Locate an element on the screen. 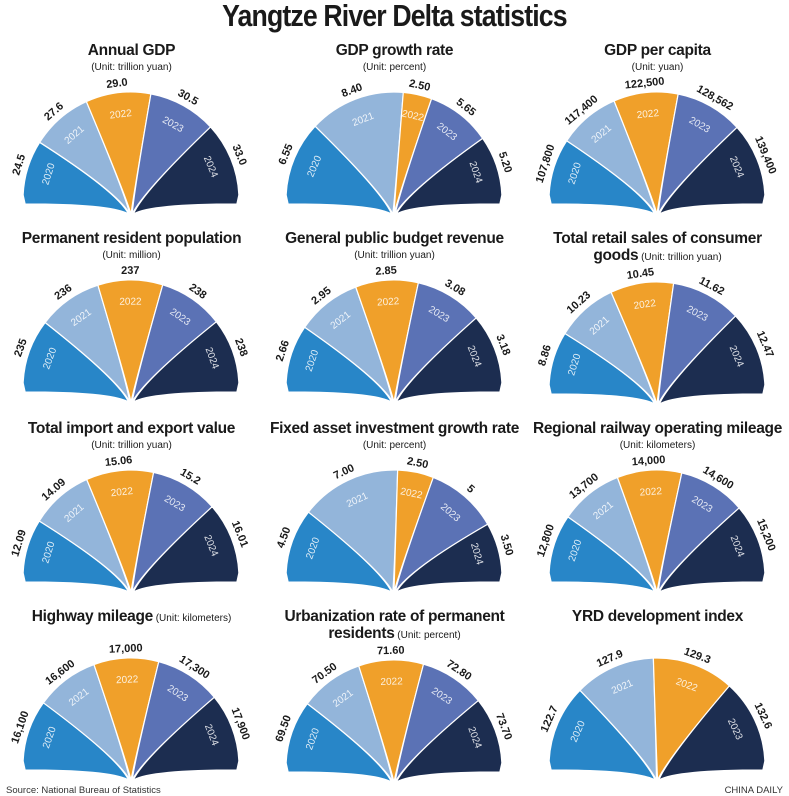  value-label: 2.85 is located at coordinates (386, 270).